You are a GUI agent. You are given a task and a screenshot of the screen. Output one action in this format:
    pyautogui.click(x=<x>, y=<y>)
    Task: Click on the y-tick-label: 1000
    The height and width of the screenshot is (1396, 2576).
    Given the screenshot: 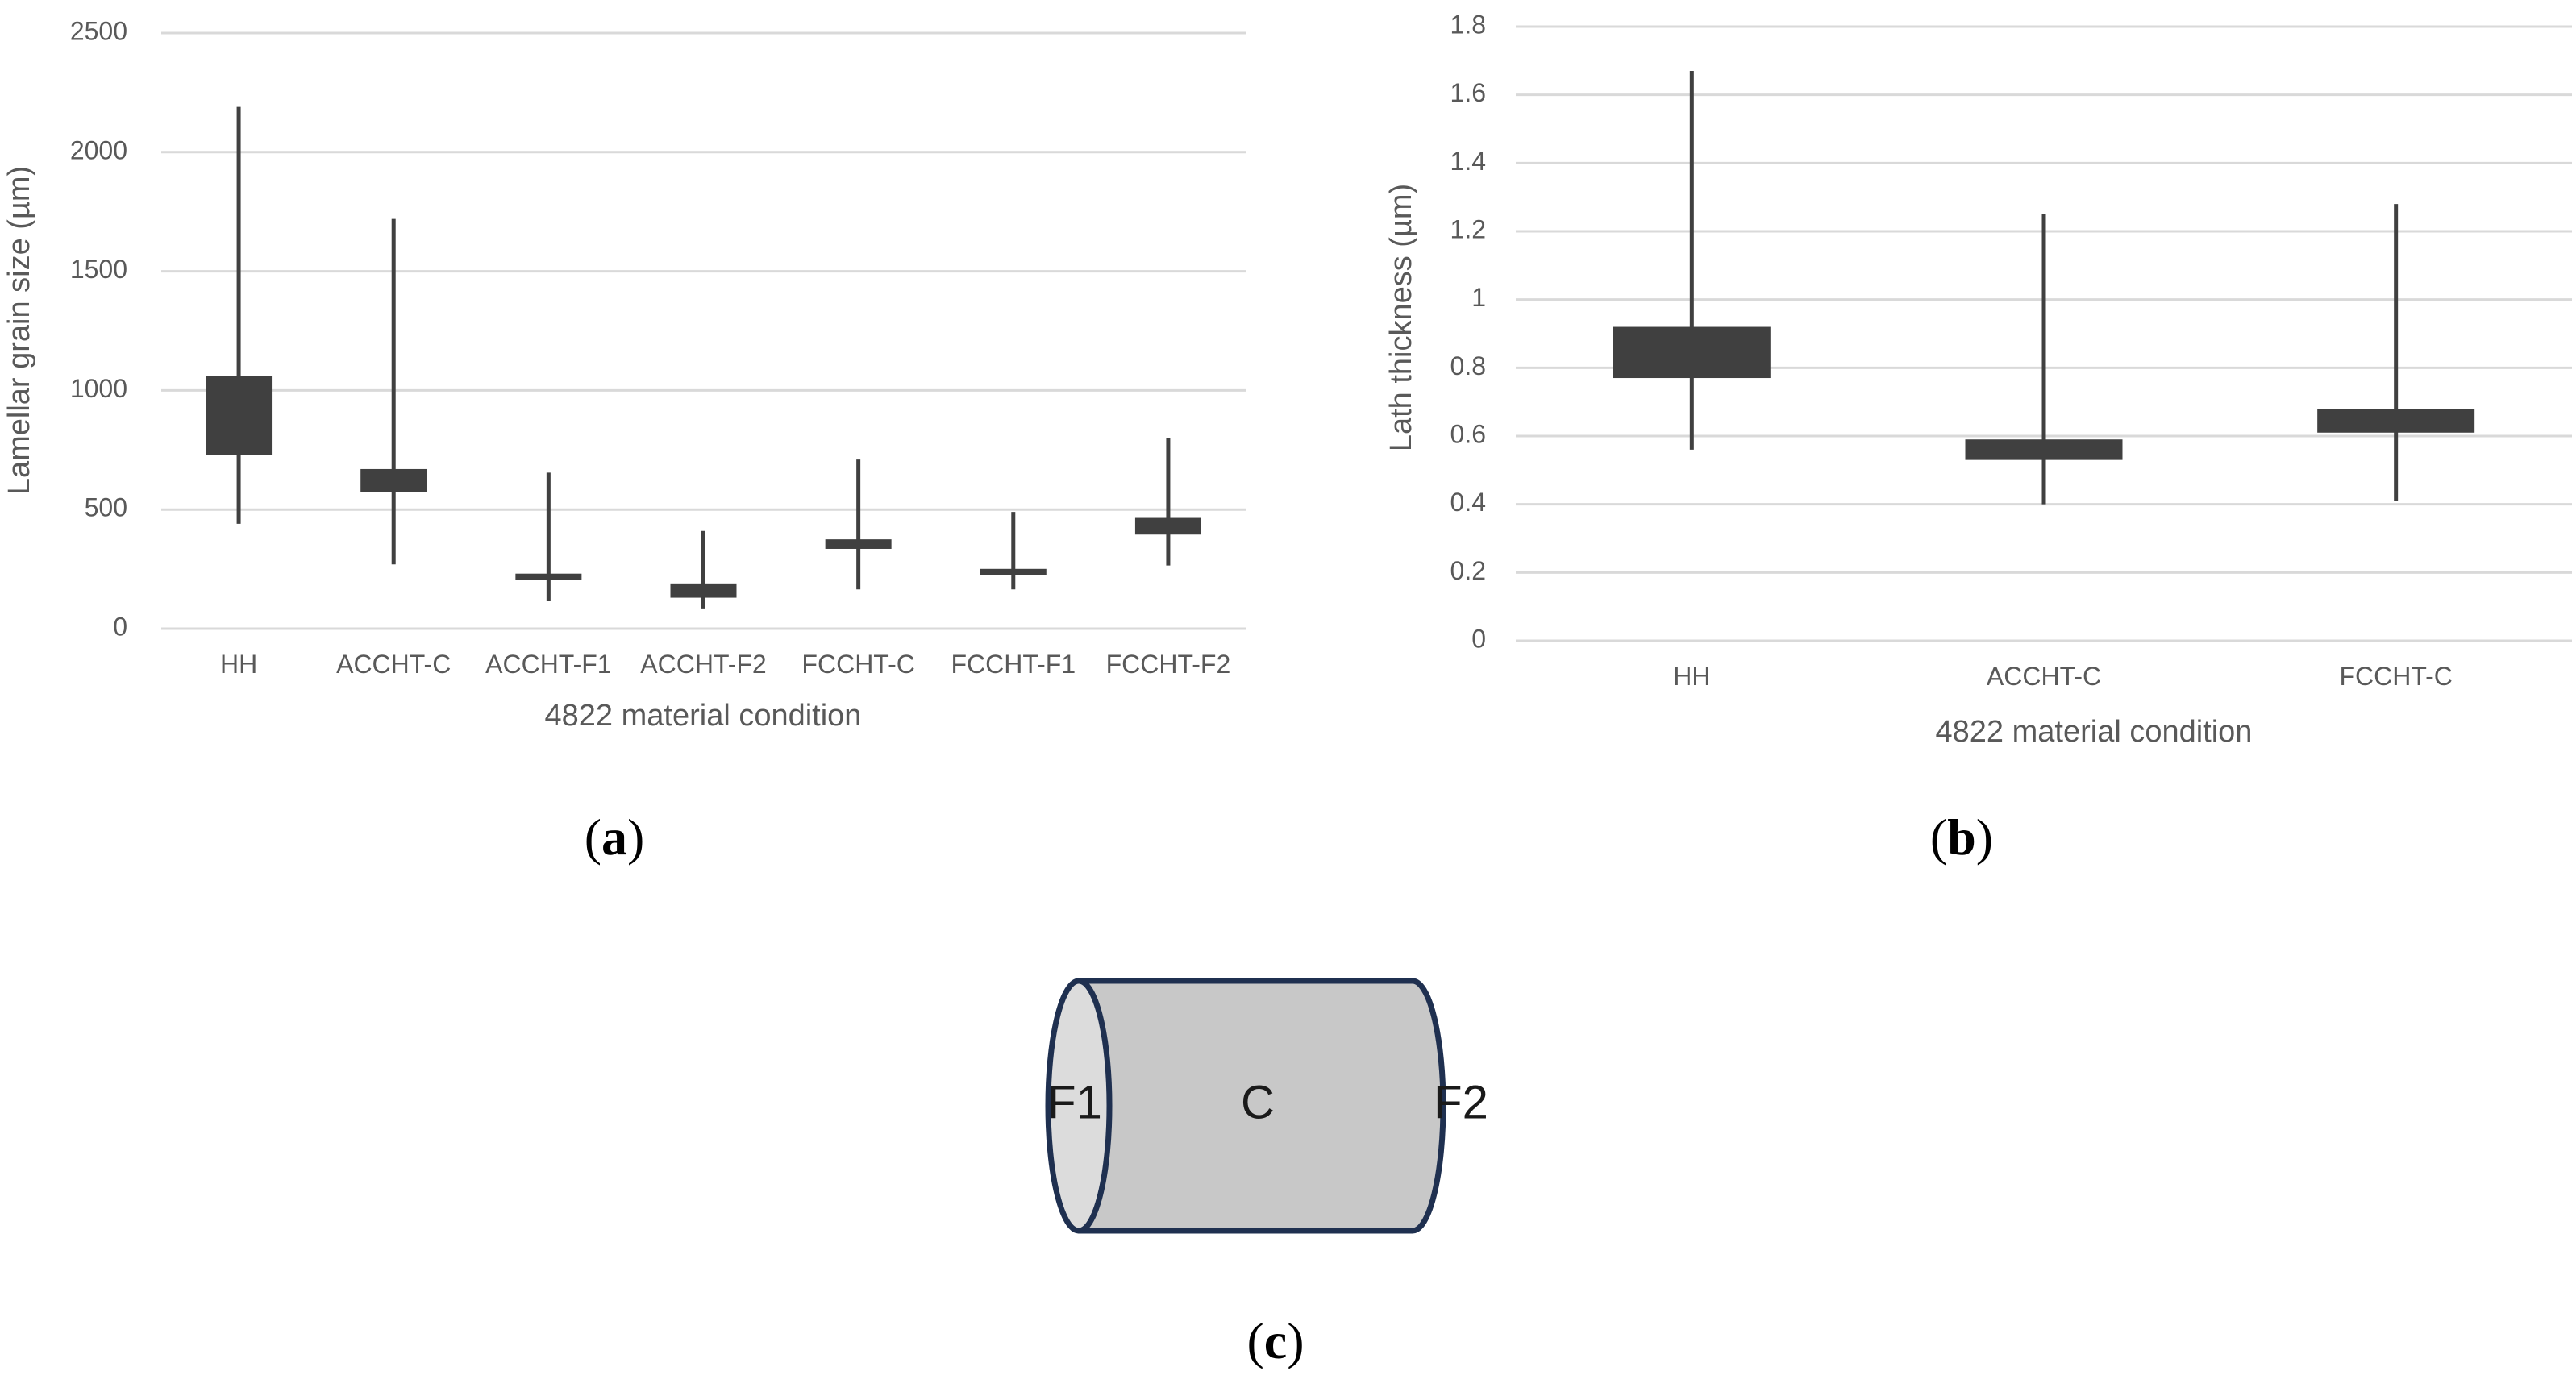 What is the action you would take?
    pyautogui.click(x=98, y=388)
    